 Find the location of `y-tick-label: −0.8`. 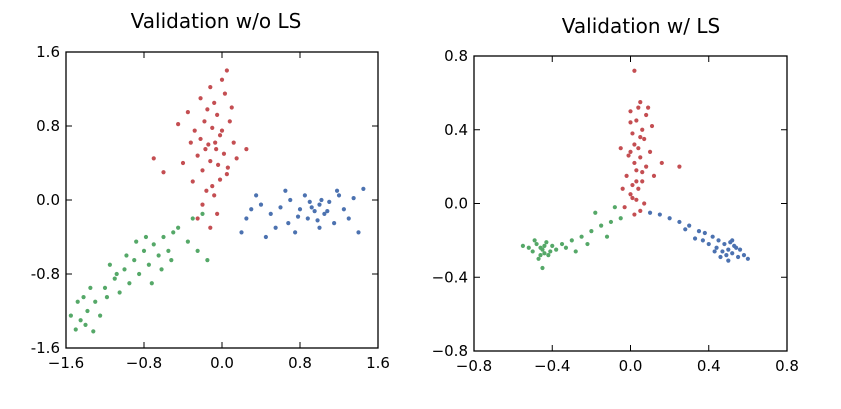

y-tick-label: −0.8 is located at coordinates (450, 351).